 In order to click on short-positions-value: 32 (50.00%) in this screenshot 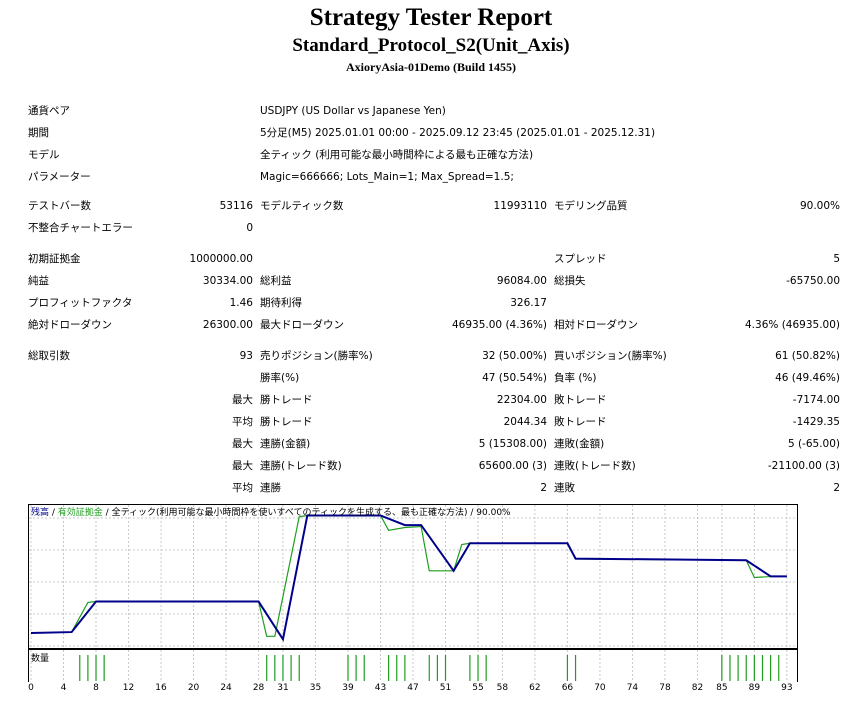, I will do `click(514, 356)`.